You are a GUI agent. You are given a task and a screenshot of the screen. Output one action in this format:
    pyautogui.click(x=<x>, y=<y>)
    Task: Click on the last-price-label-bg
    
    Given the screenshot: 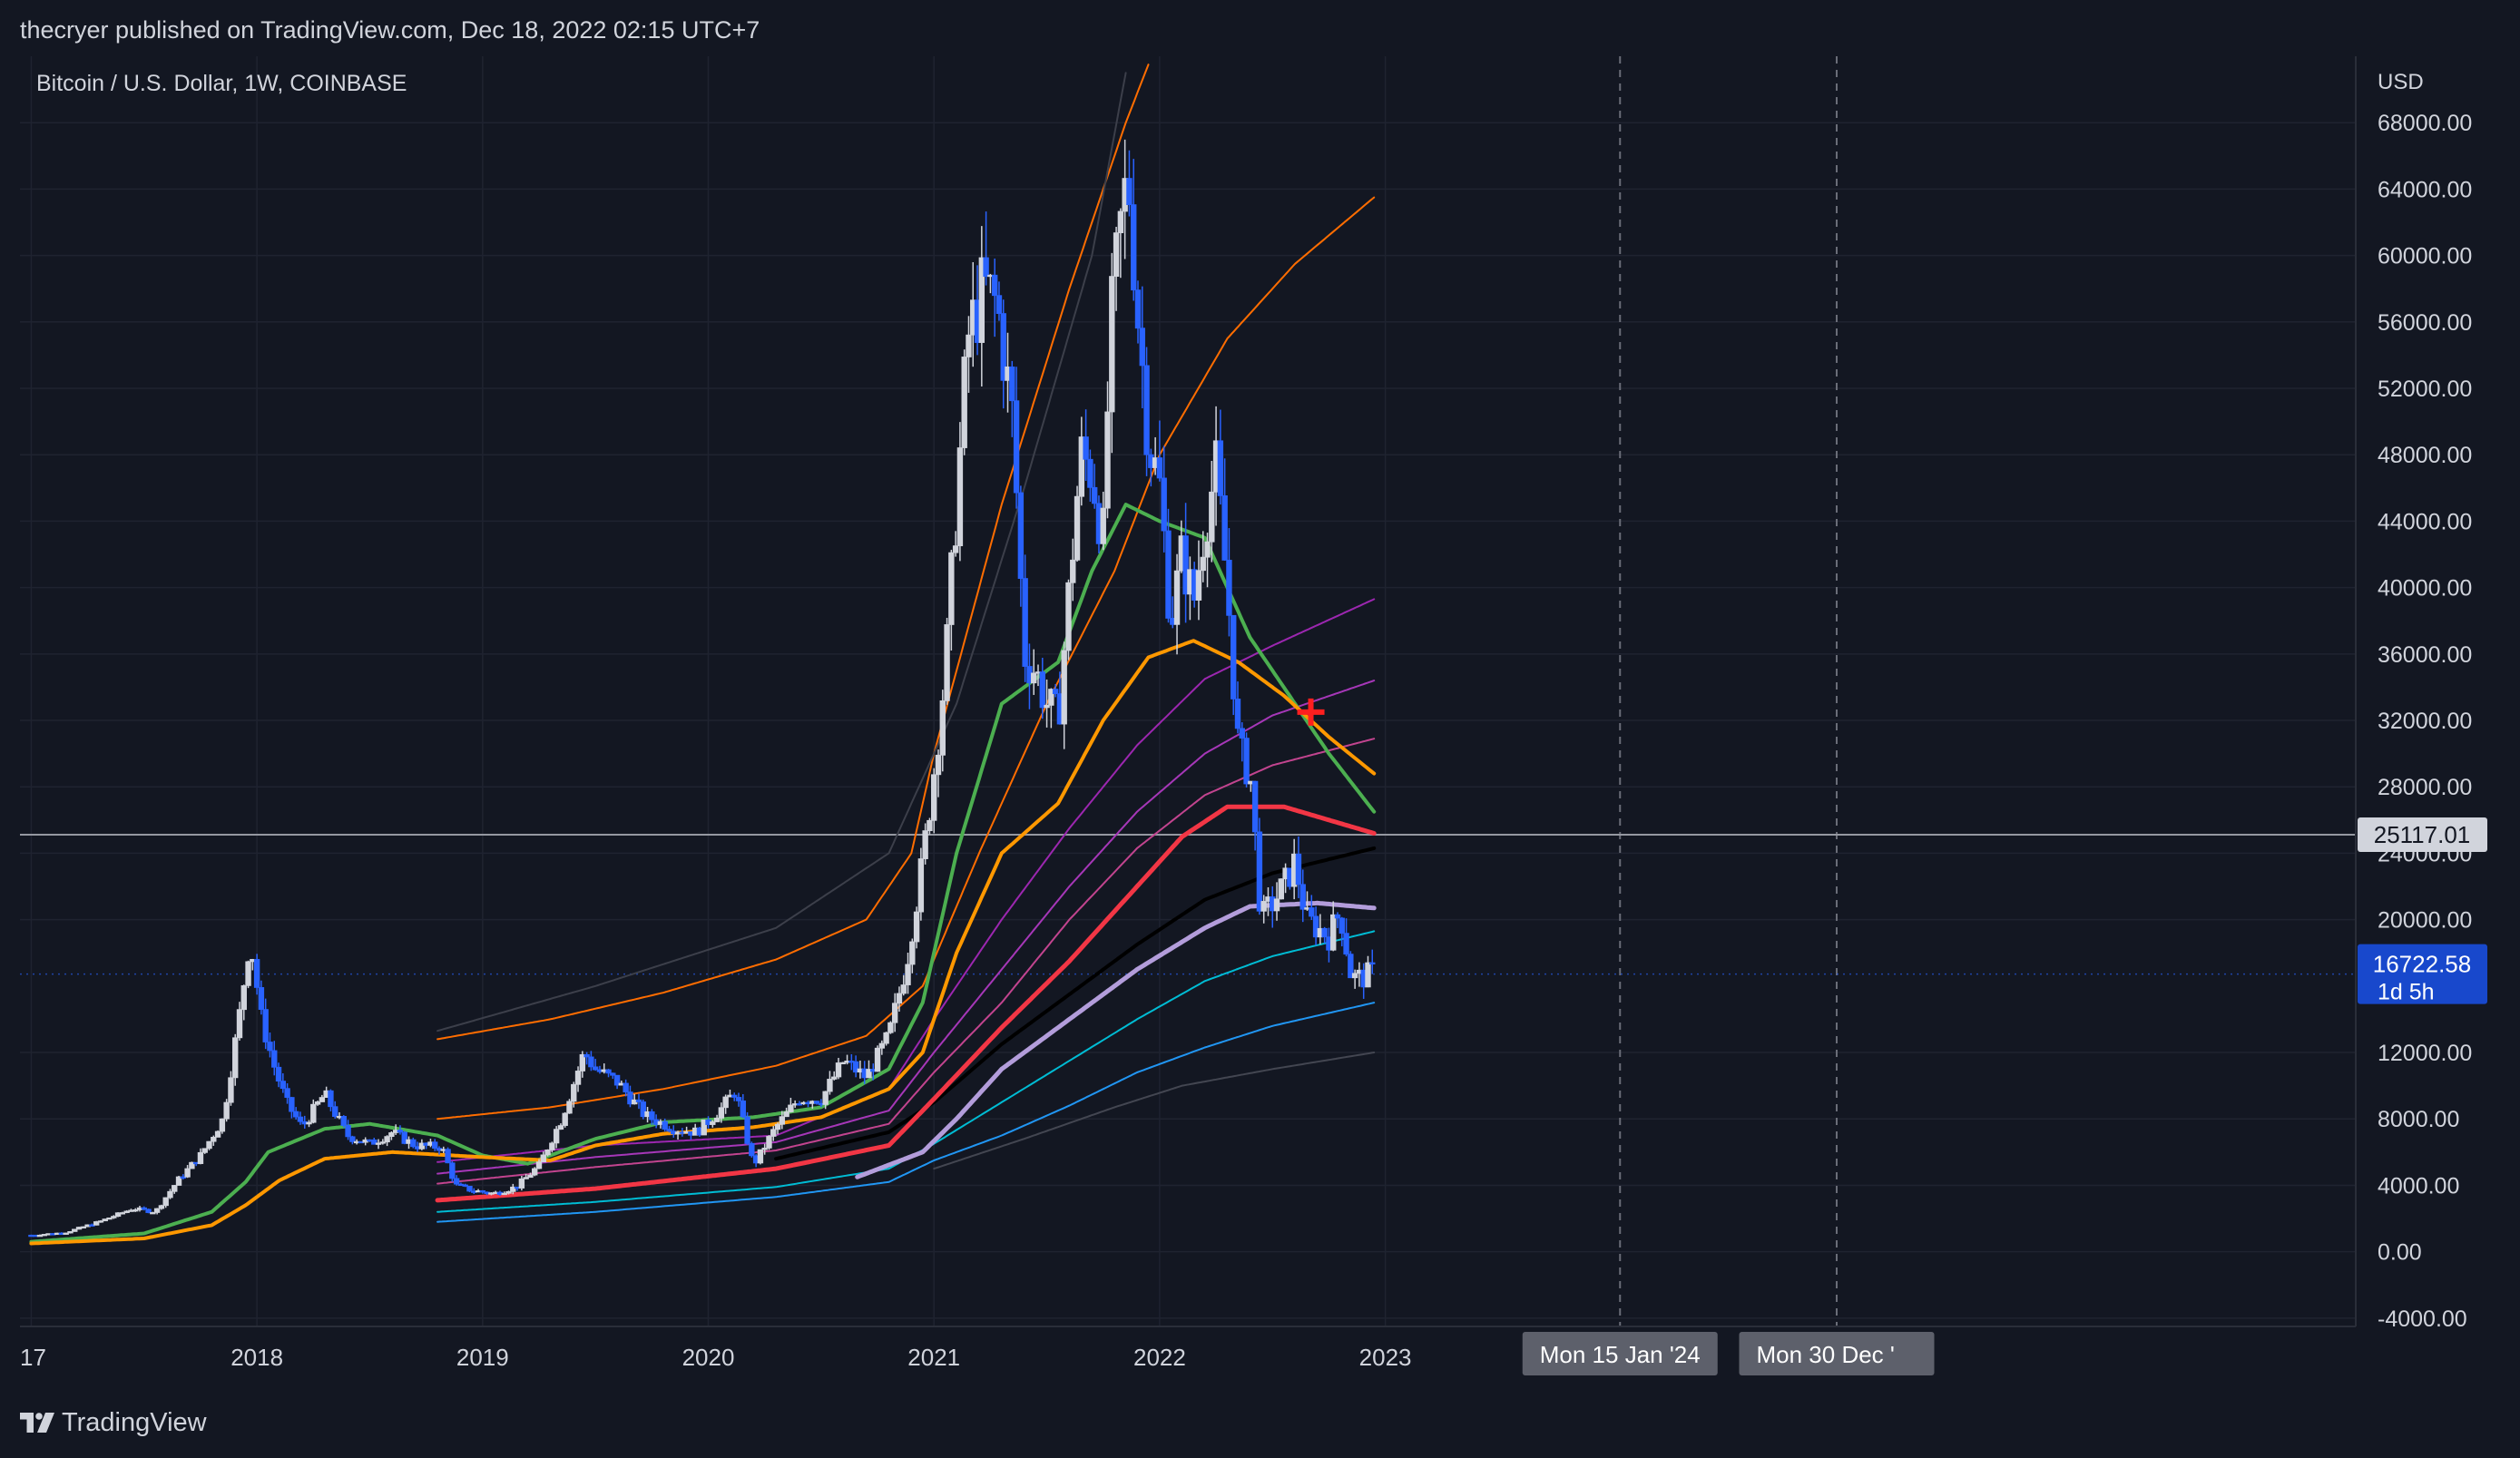 What is the action you would take?
    pyautogui.click(x=2422, y=974)
    